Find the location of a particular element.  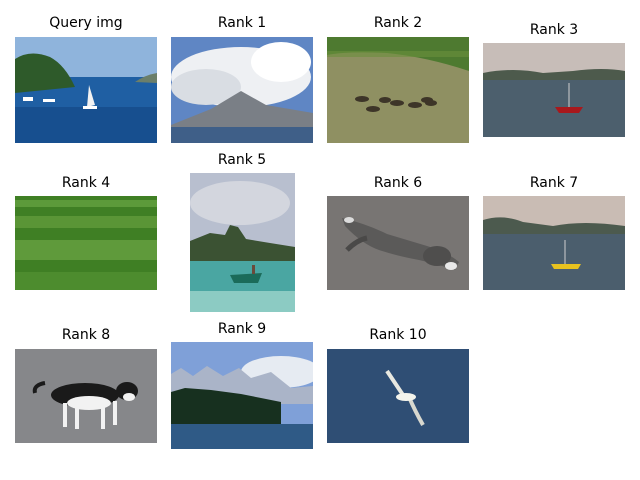

rank-1-image is located at coordinates (242, 90).